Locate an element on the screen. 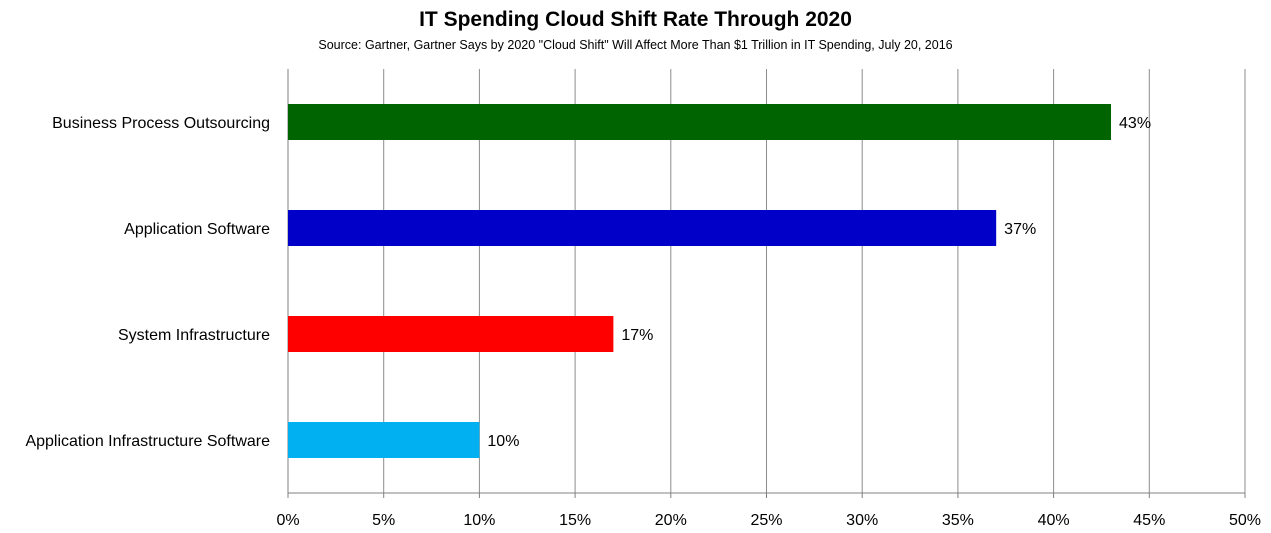 The image size is (1271, 533). x-tick-label: 10% is located at coordinates (479, 520).